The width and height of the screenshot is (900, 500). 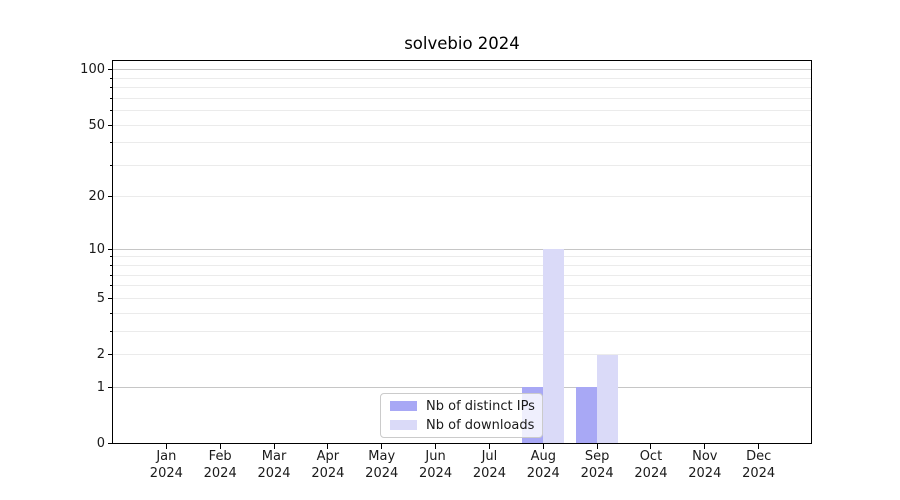 I want to click on x-tick-label: Feb 2024, so click(x=220, y=465).